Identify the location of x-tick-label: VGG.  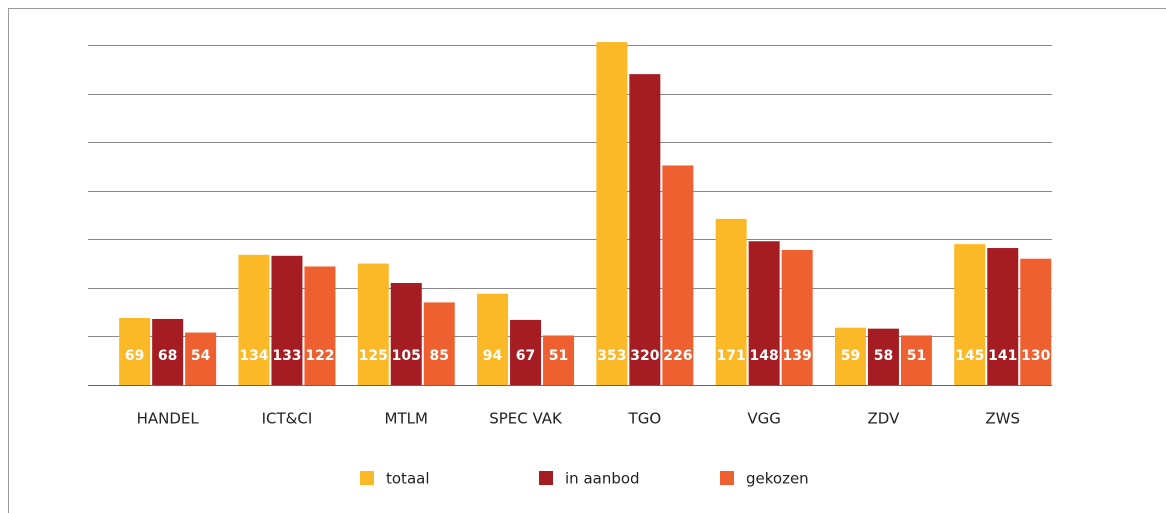
(764, 419).